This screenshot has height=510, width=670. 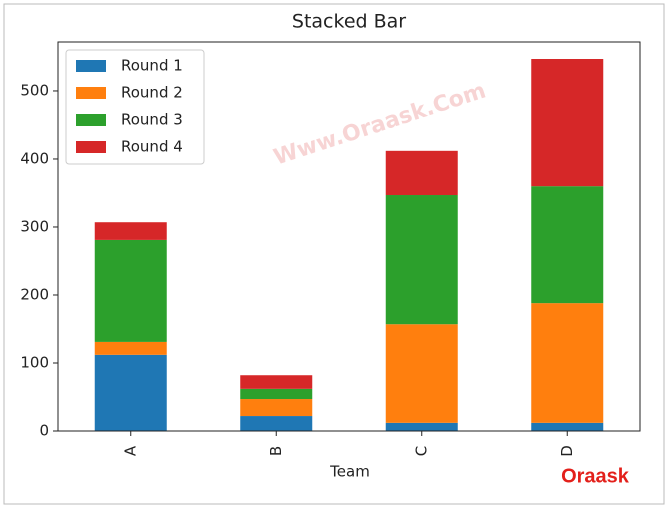 What do you see at coordinates (130, 450) in the screenshot?
I see `x-tick-label: A` at bounding box center [130, 450].